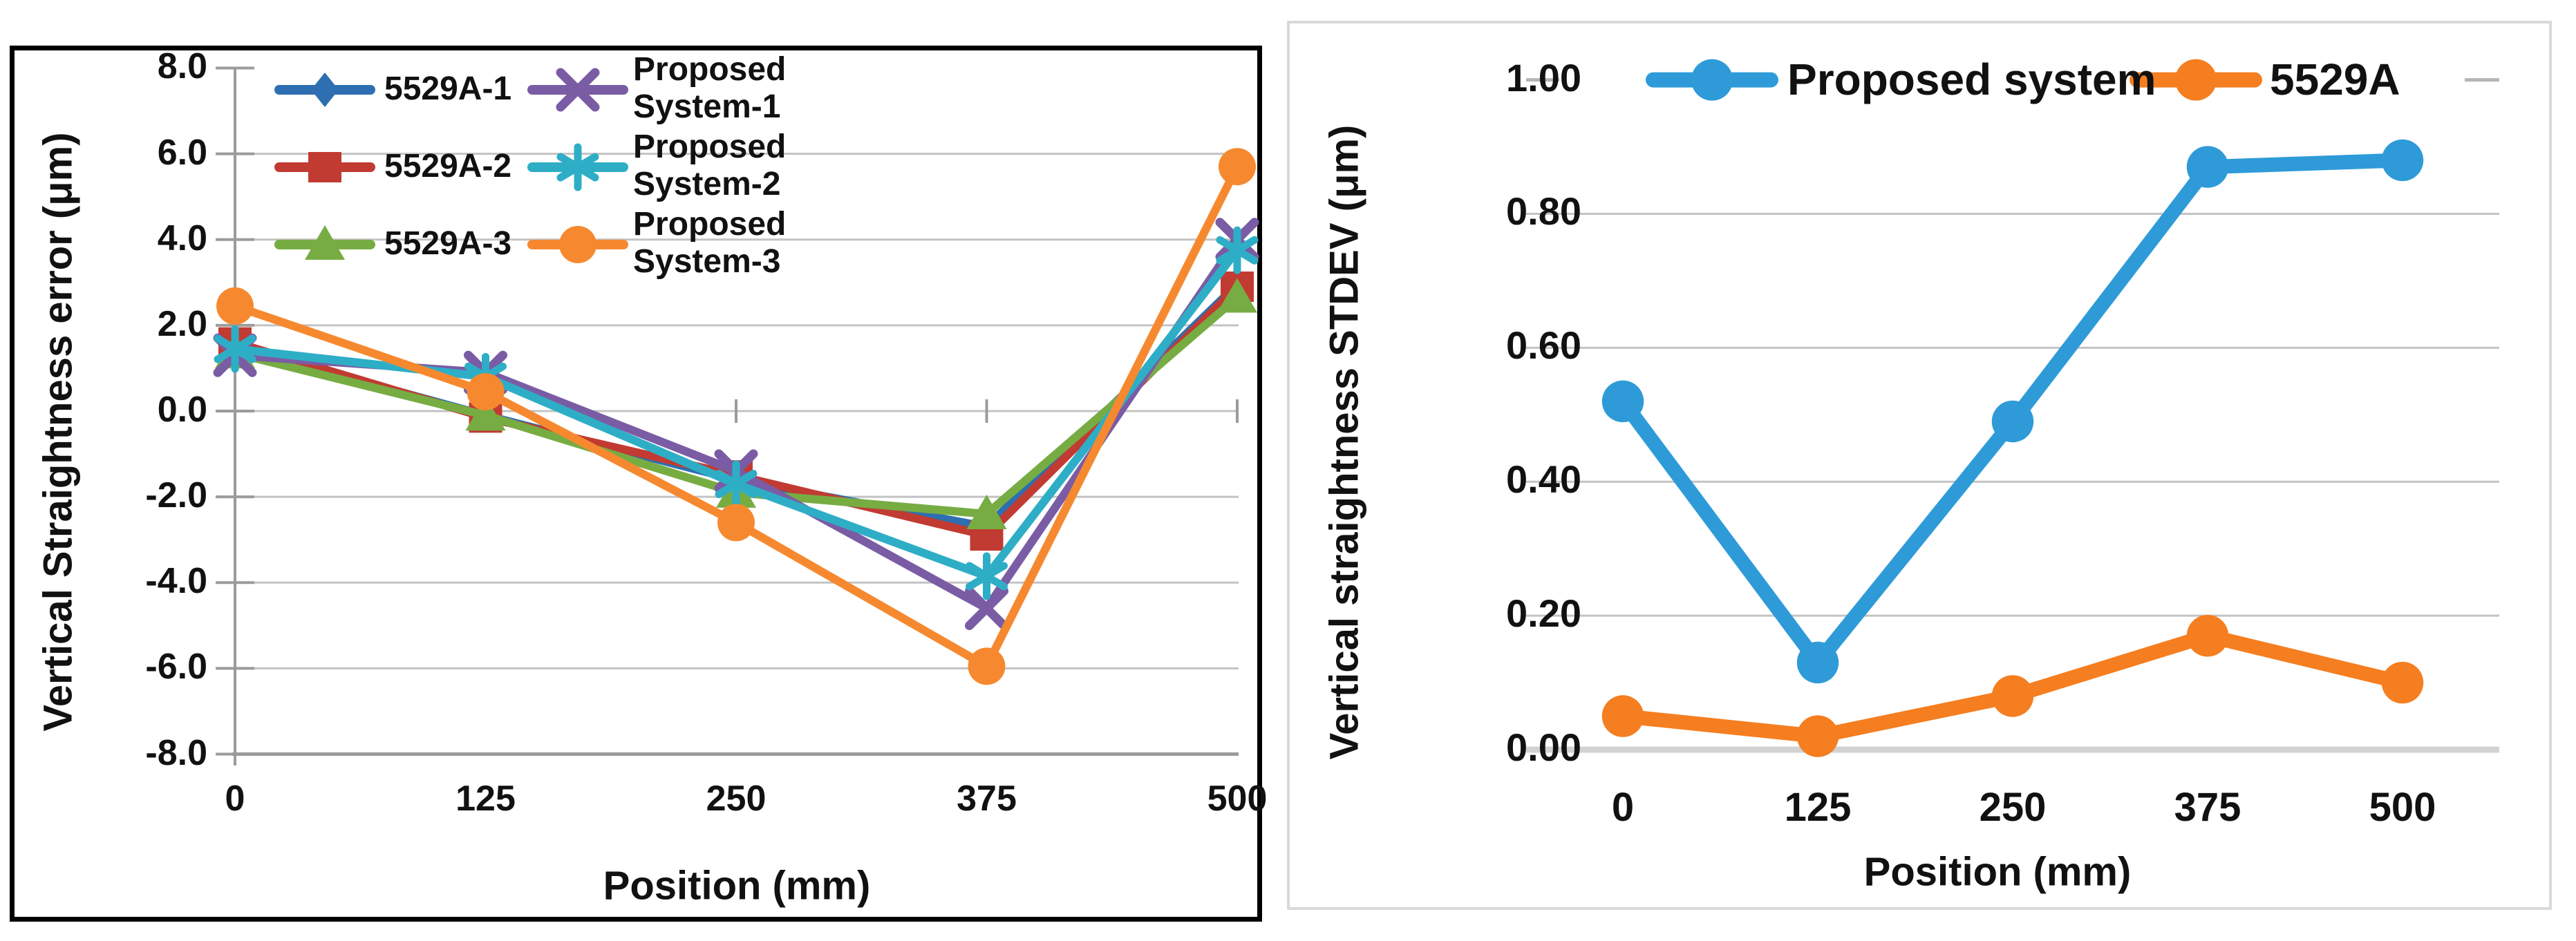  I want to click on right-y-tick-label: 0.20, so click(1543, 613).